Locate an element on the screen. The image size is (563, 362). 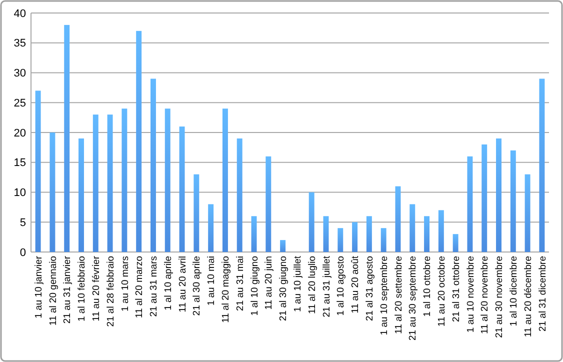
x-tick-label: 21 au 31 juillet is located at coordinates (326, 287).